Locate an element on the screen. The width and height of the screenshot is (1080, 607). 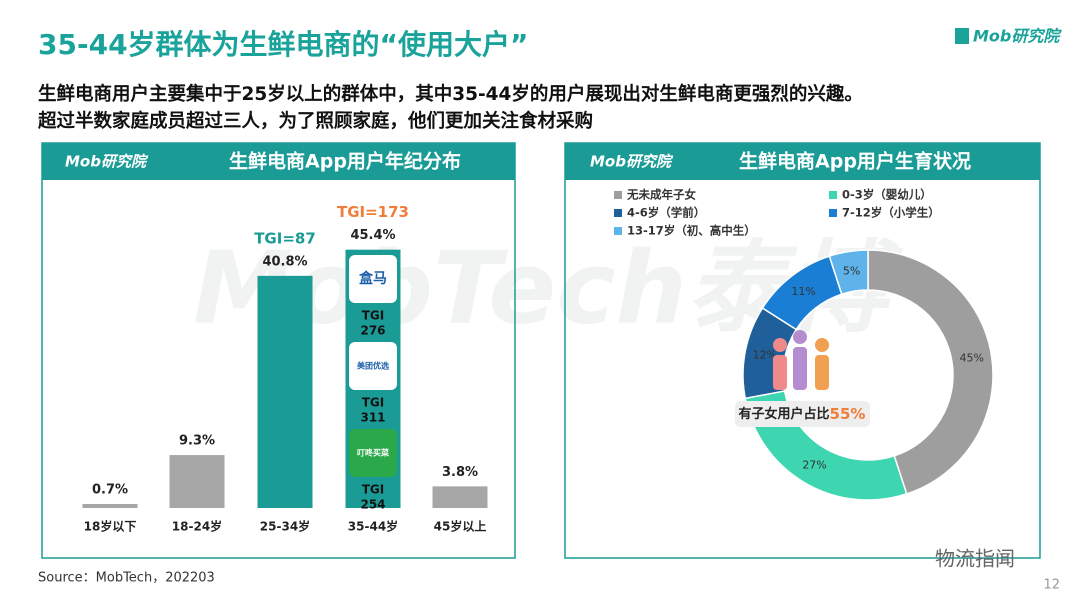
app-name: 盒马 is located at coordinates (372, 278).